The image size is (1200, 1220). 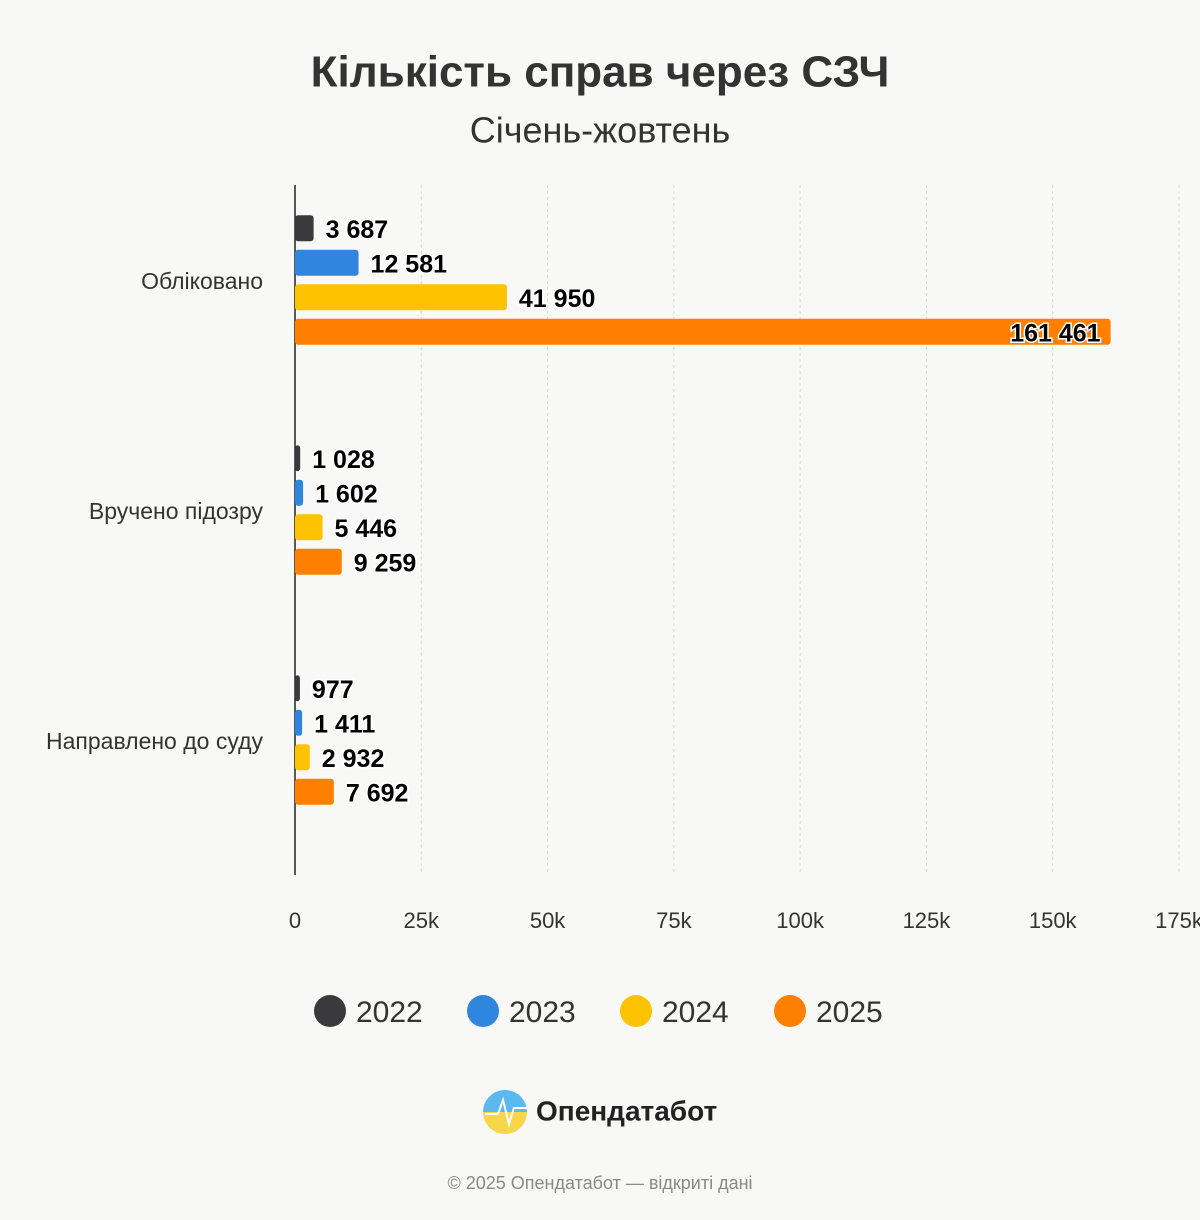 I want to click on category-label: Направлено до суду, so click(x=154, y=741).